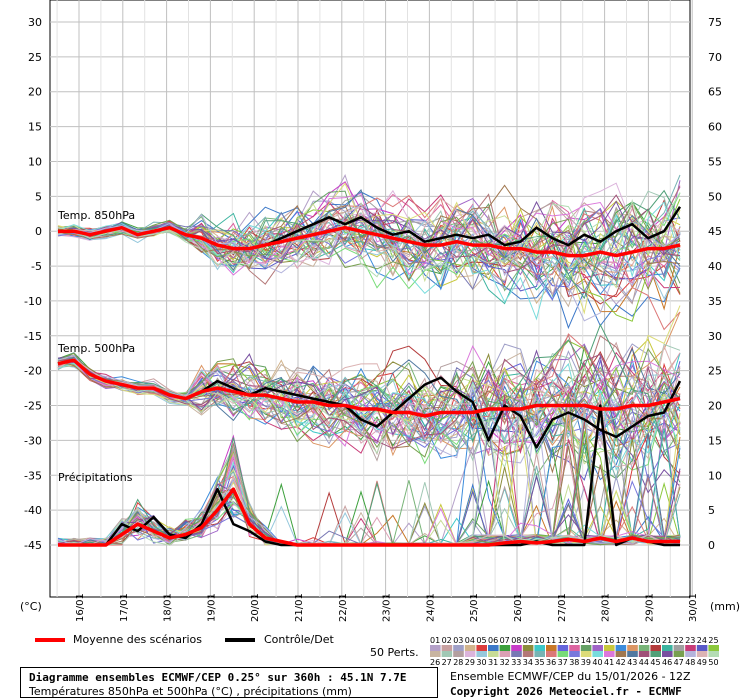 This screenshot has height=700, width=740. What do you see at coordinates (574, 640) in the screenshot?
I see `member-number-top: 13` at bounding box center [574, 640].